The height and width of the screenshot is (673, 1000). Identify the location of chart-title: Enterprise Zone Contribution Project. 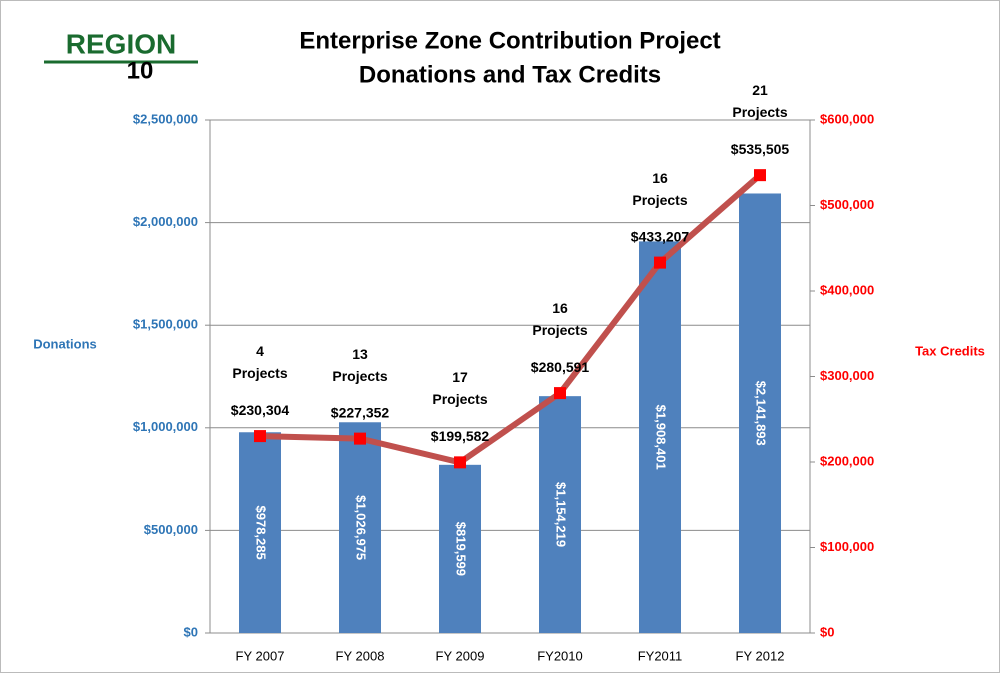
(509, 40).